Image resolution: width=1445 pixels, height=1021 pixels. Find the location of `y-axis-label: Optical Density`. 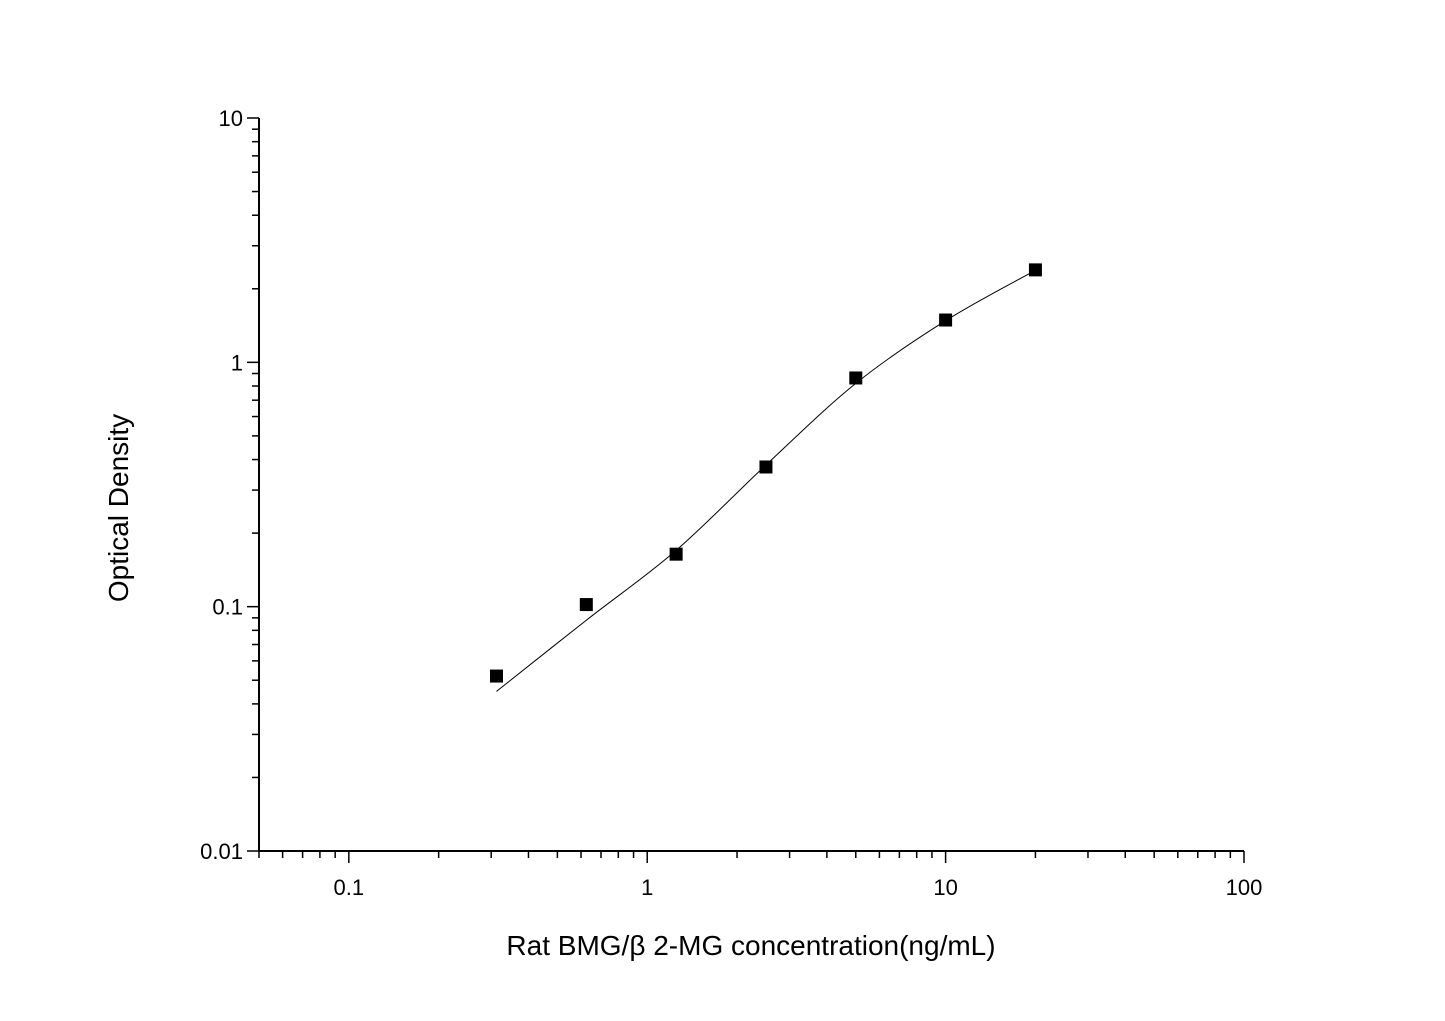

y-axis-label: Optical Density is located at coordinates (118, 508).